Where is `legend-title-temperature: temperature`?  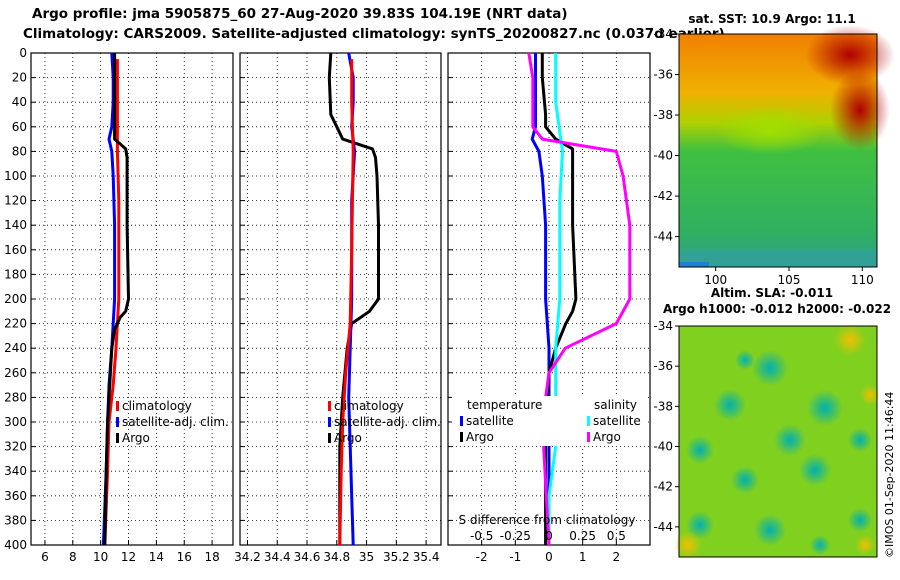
legend-title-temperature: temperature is located at coordinates (504, 405).